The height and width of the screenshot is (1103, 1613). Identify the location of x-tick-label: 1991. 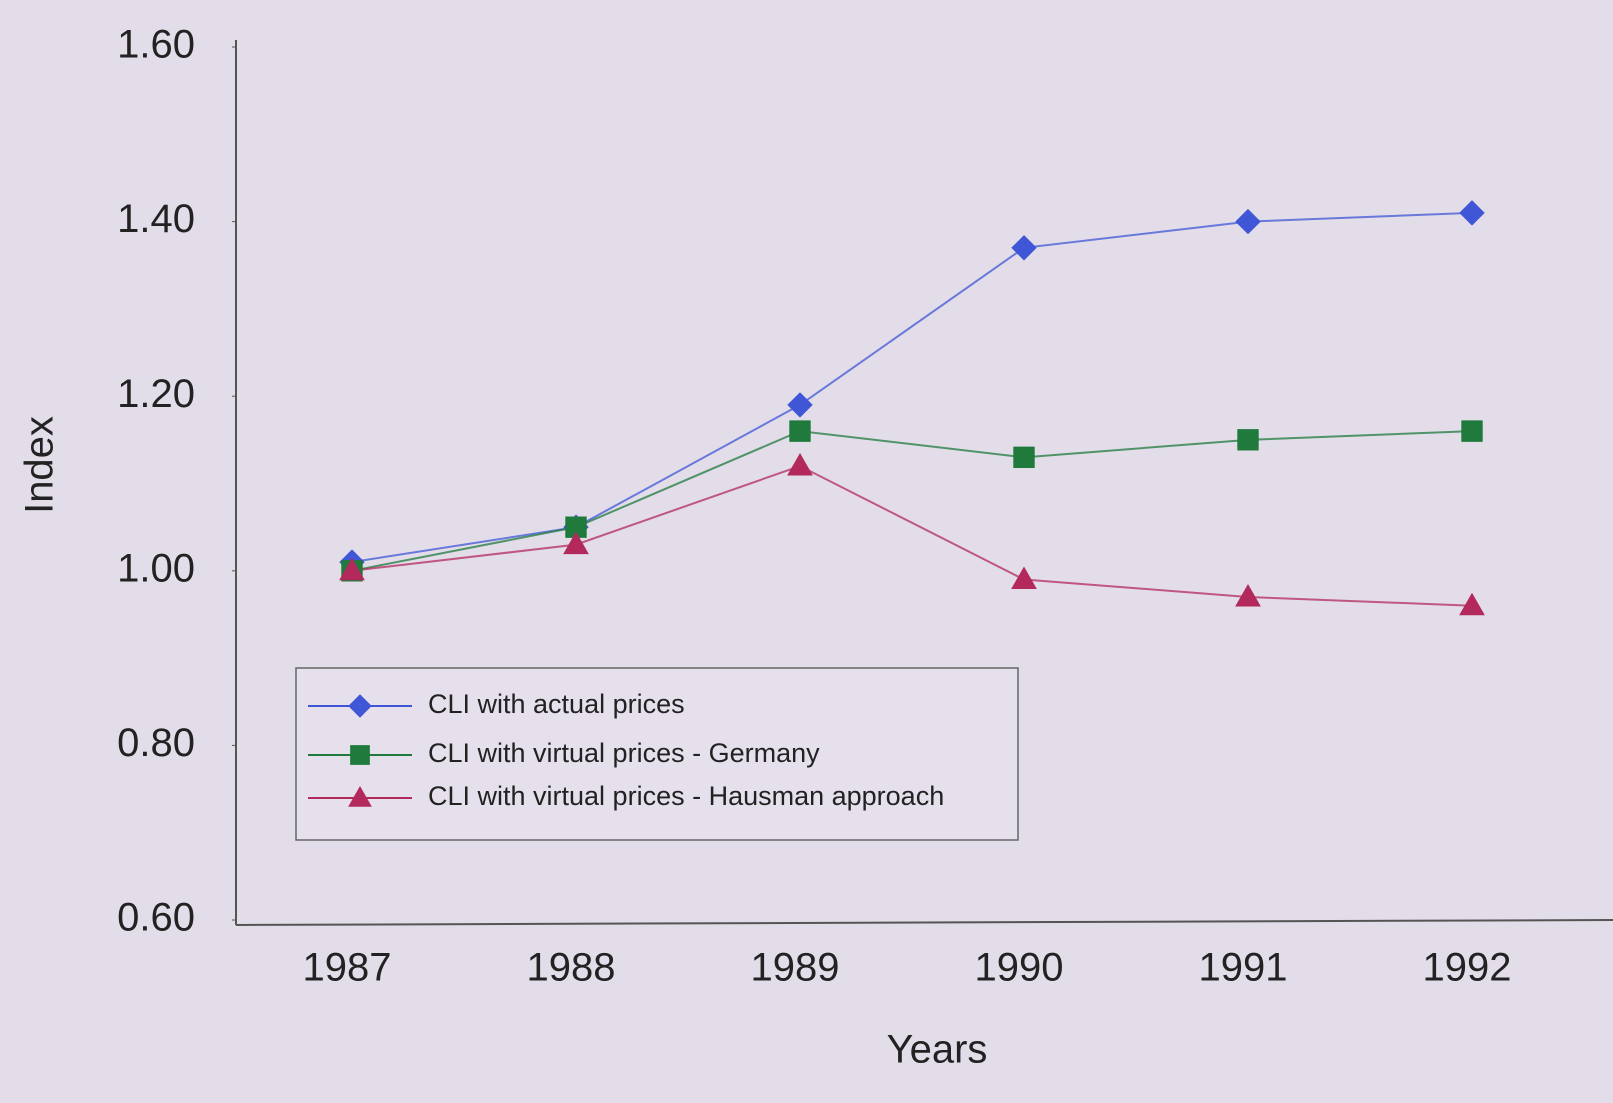
(1243, 968).